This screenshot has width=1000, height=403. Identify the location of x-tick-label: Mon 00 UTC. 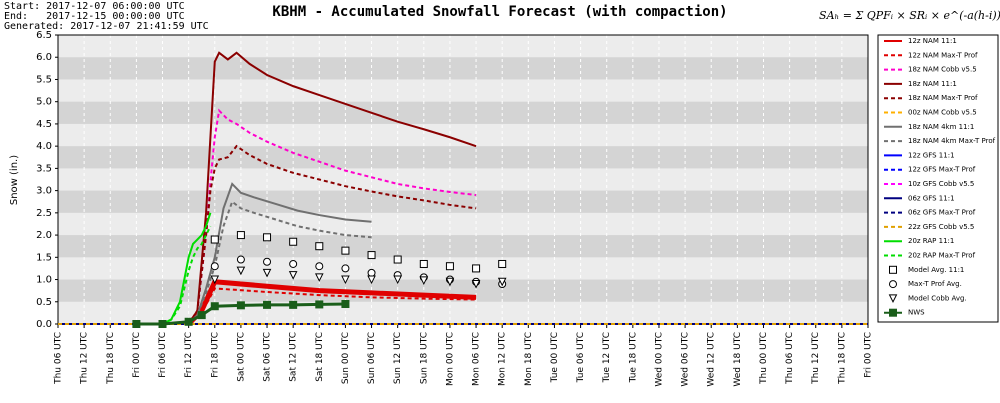
(450, 359).